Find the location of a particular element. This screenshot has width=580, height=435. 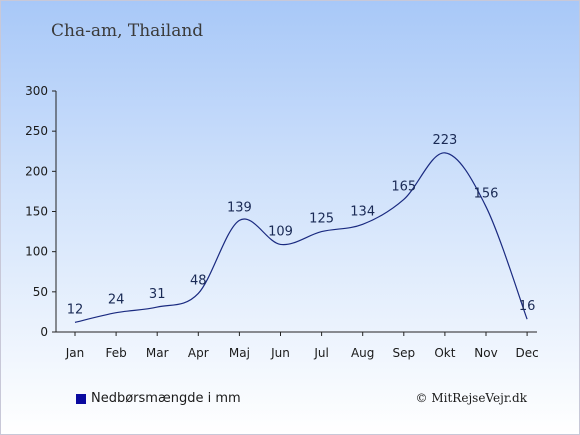

data-label: 48 is located at coordinates (198, 280).